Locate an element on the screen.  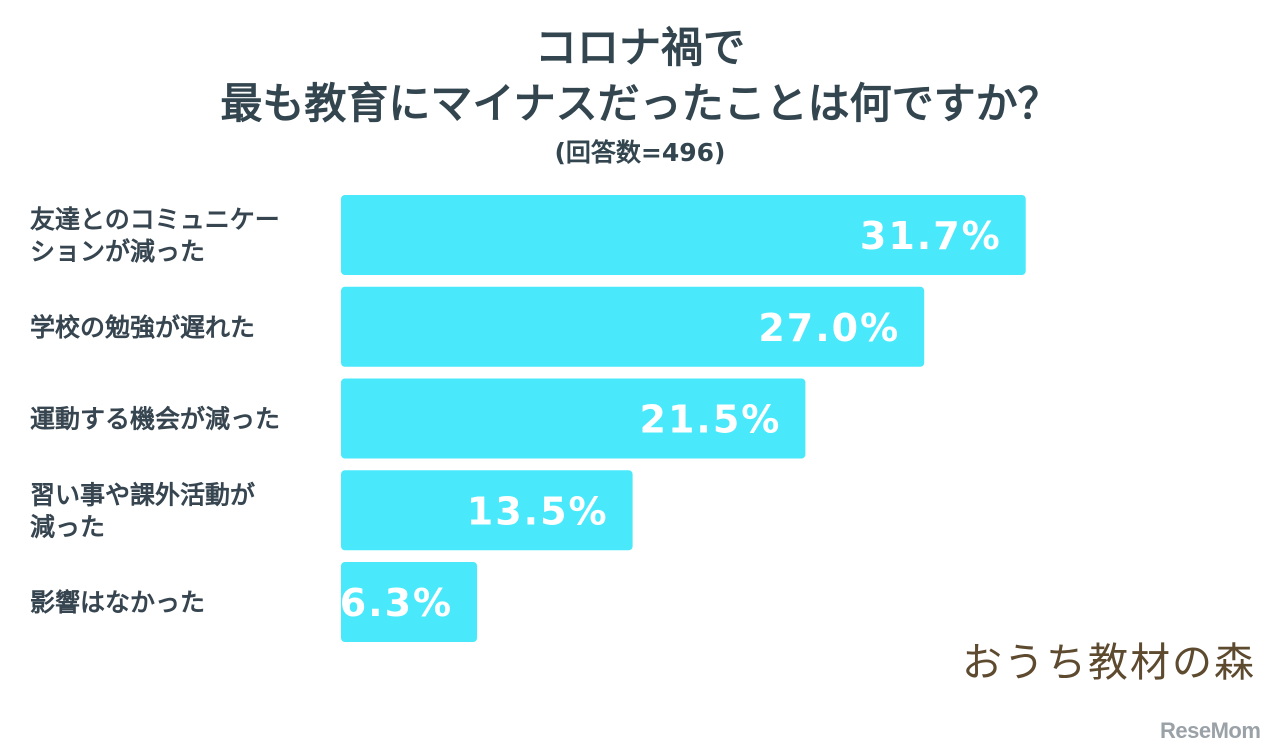
brand-logo: おうち教材の森 is located at coordinates (1109, 663).